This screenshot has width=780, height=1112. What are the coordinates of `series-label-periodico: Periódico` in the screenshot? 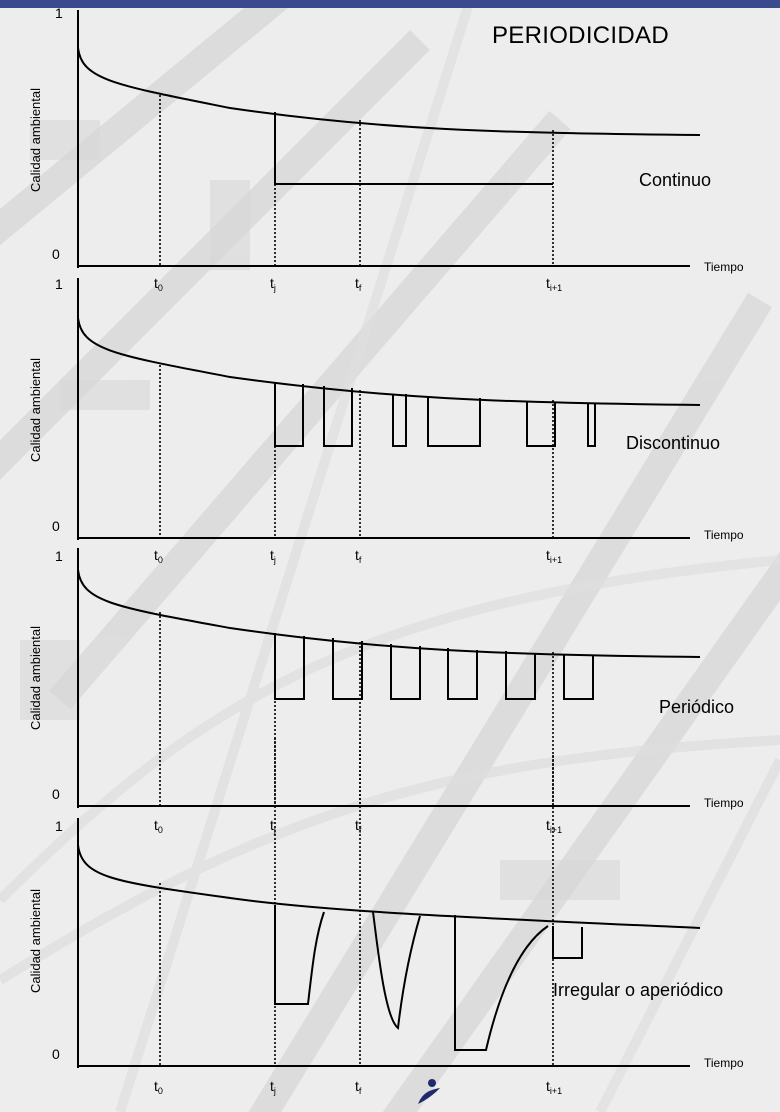 It's located at (697, 707).